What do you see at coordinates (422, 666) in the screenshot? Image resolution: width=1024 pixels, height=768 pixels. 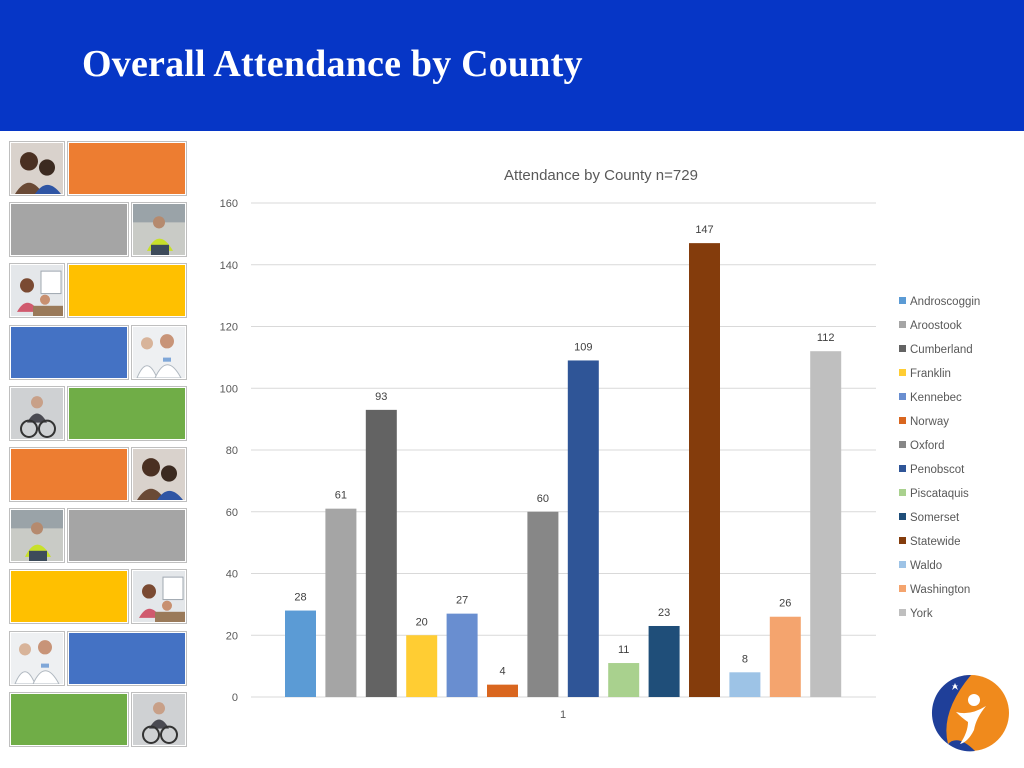 I see `bar-franklin` at bounding box center [422, 666].